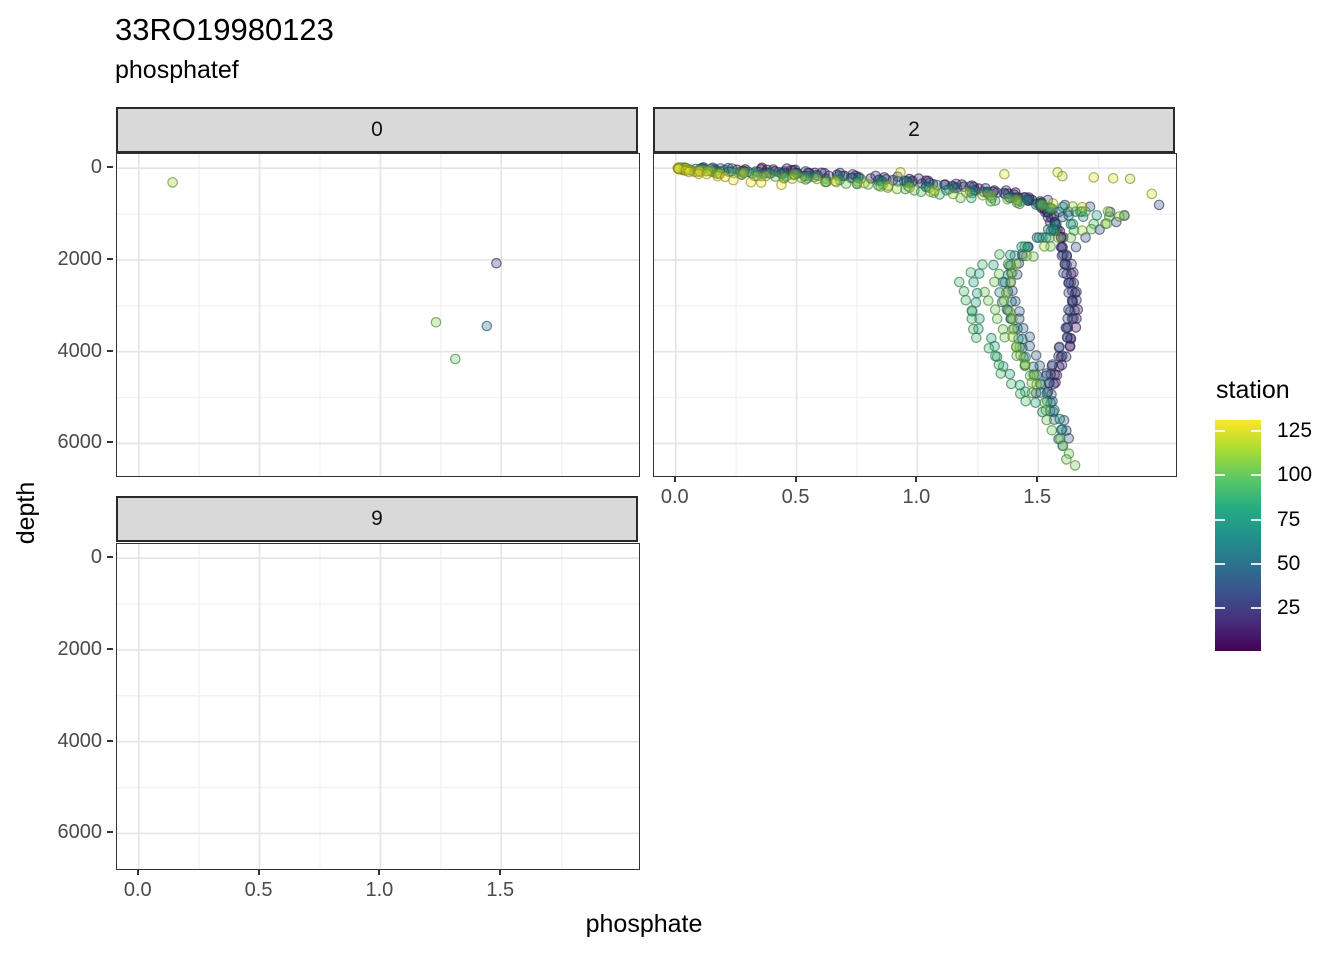  What do you see at coordinates (644, 924) in the screenshot?
I see `x-axis-title: phosphate` at bounding box center [644, 924].